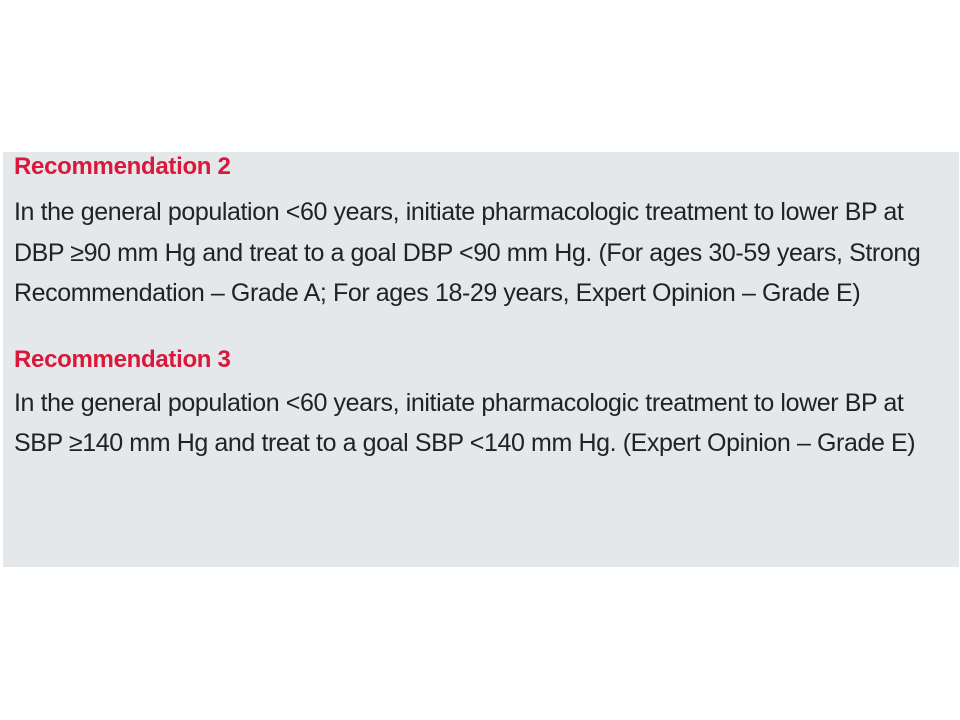 This screenshot has width=960, height=720. I want to click on recommendation-2-title: Recommendation 2, so click(122, 166).